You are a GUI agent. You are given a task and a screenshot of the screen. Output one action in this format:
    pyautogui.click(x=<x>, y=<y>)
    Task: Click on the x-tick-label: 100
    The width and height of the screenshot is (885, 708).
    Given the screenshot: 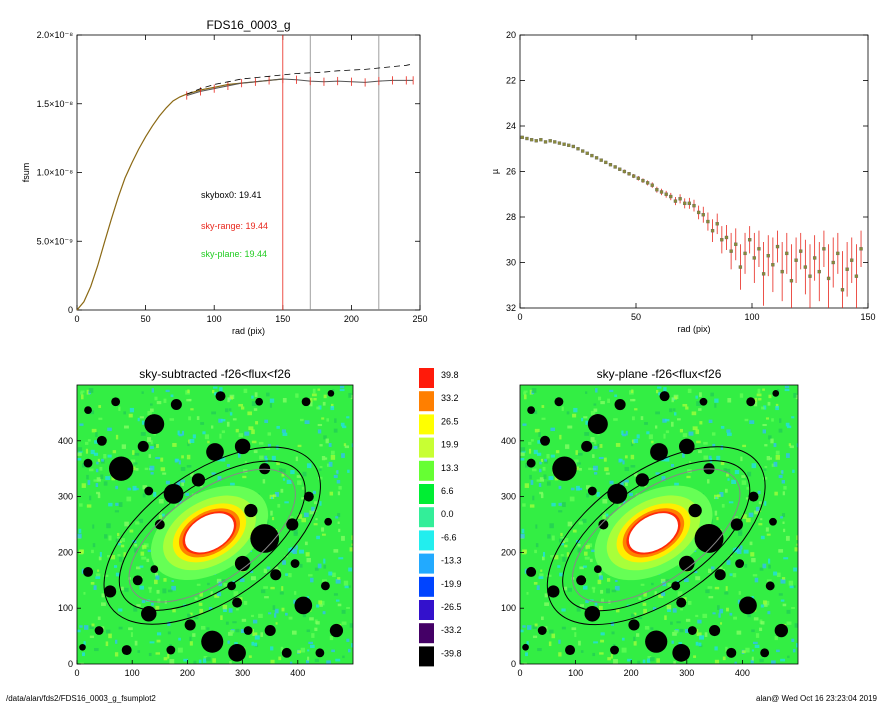 What is the action you would take?
    pyautogui.click(x=132, y=673)
    